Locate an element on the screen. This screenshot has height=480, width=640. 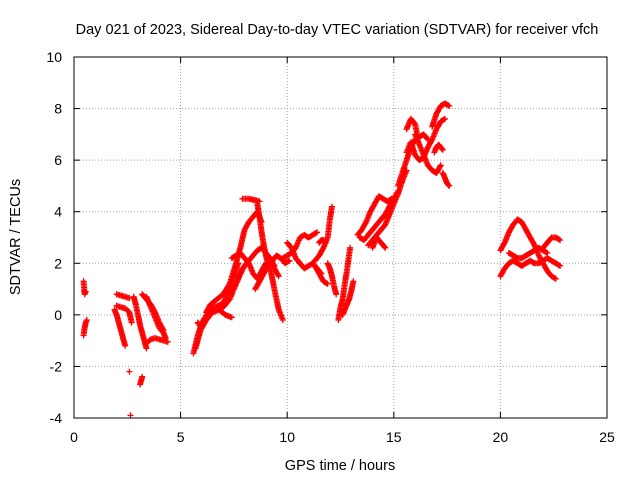
x-tick-label: 15 is located at coordinates (394, 437).